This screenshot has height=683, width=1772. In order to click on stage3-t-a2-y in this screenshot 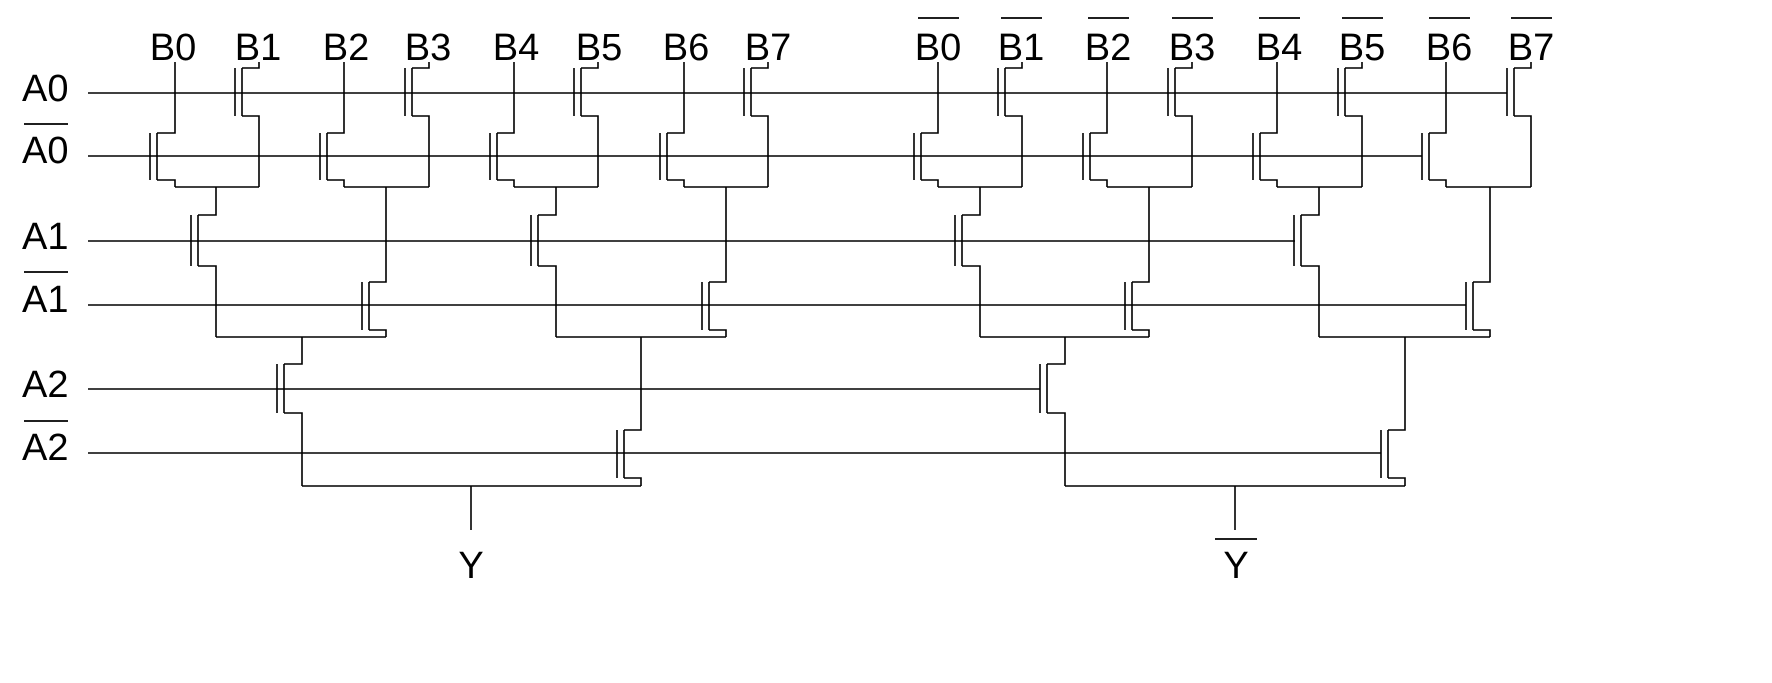, I will do `click(289, 411)`.